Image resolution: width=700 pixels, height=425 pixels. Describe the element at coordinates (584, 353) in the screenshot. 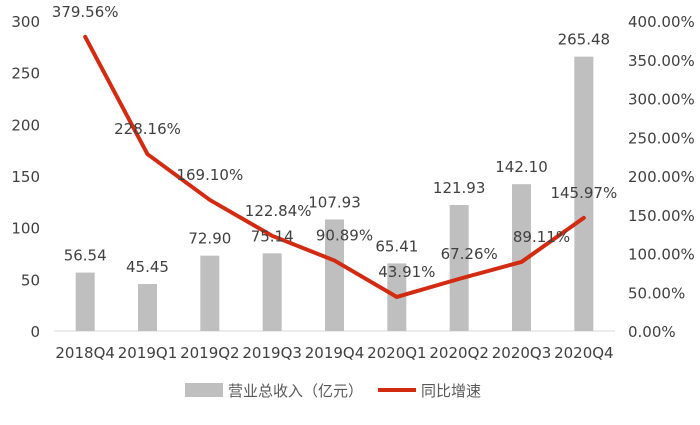

I see `x-tick-label: 2020Q4` at that location.